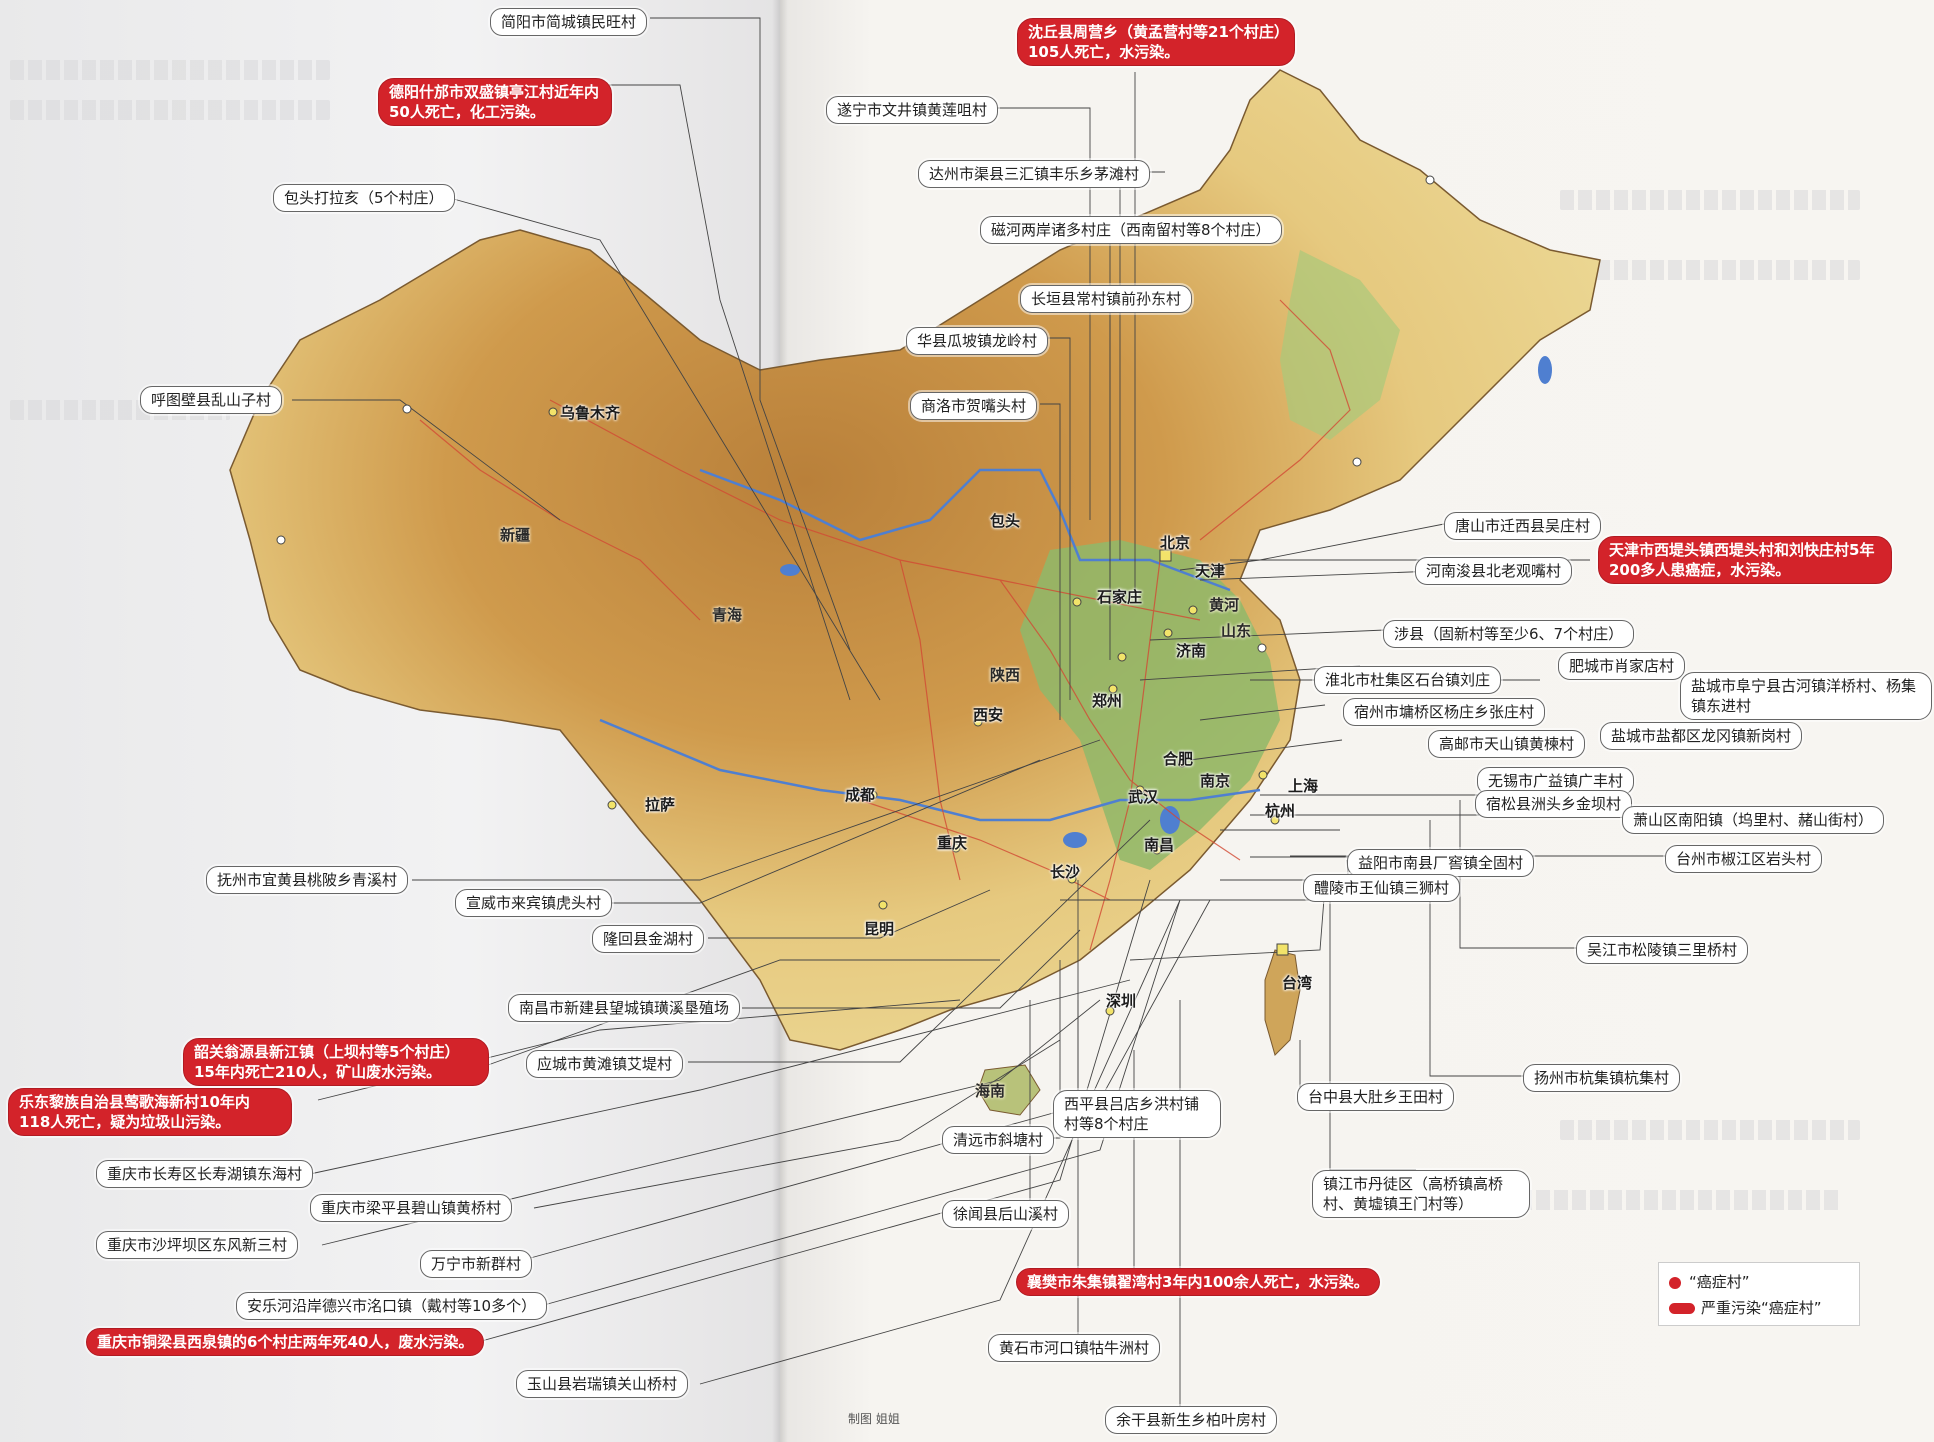  What do you see at coordinates (1236, 631) in the screenshot?
I see `province-label-shandong: 山东` at bounding box center [1236, 631].